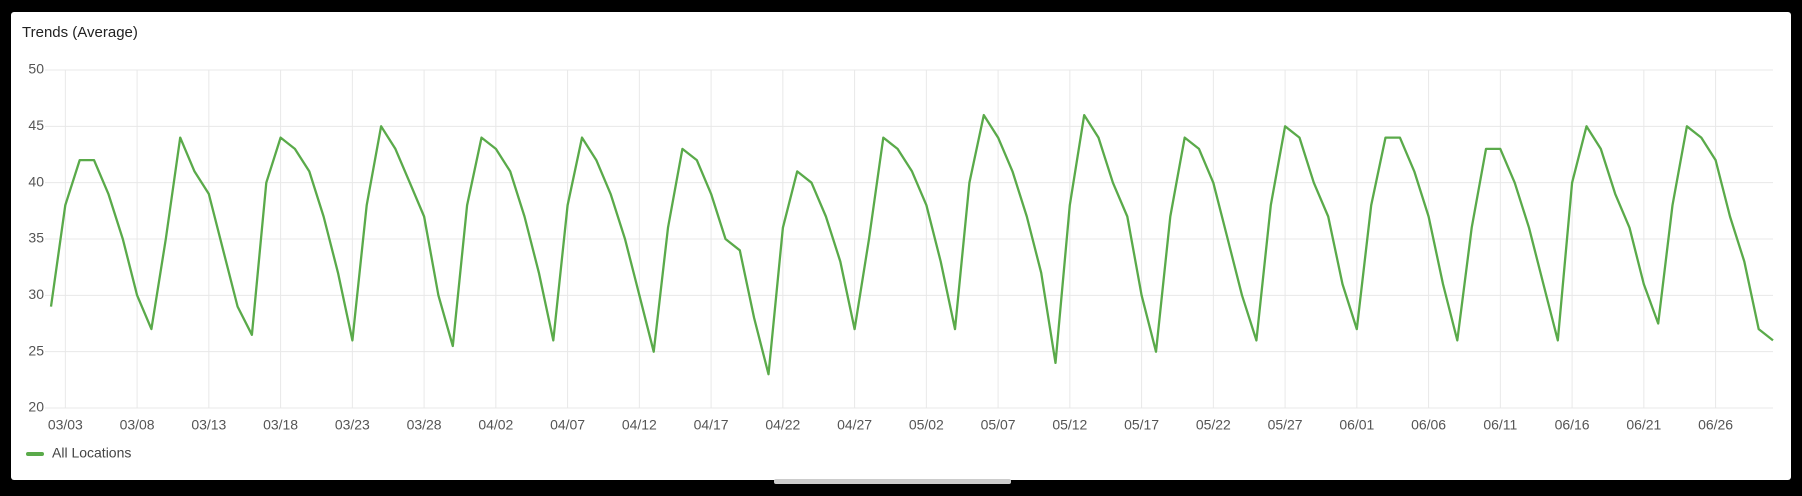  I want to click on x-tick-label: 04/22, so click(782, 425).